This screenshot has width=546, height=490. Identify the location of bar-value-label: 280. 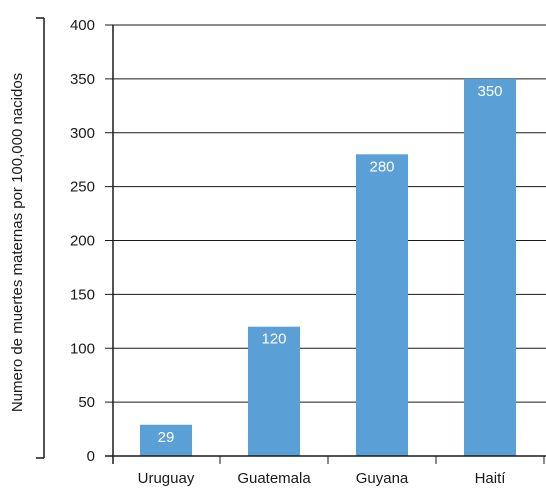
(381, 166).